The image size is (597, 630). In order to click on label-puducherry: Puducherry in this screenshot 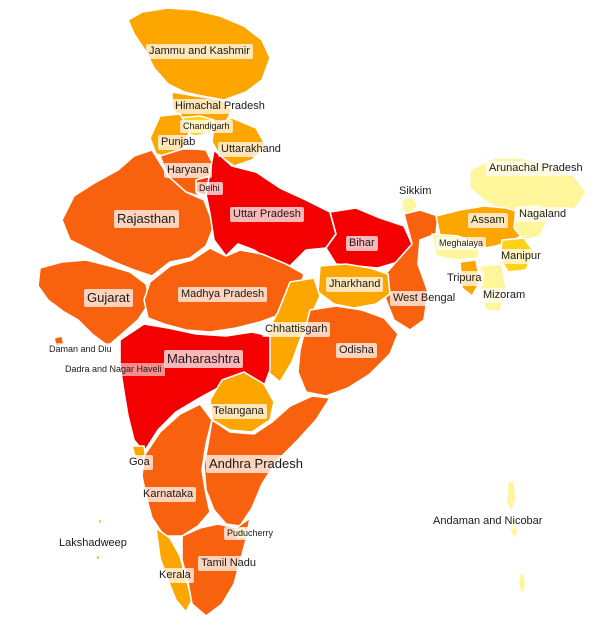, I will do `click(250, 533)`.